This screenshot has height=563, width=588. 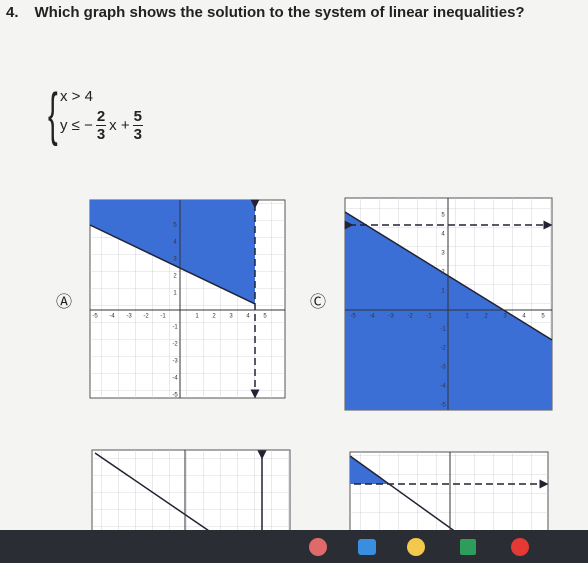 What do you see at coordinates (294, 546) in the screenshot?
I see `taskbar` at bounding box center [294, 546].